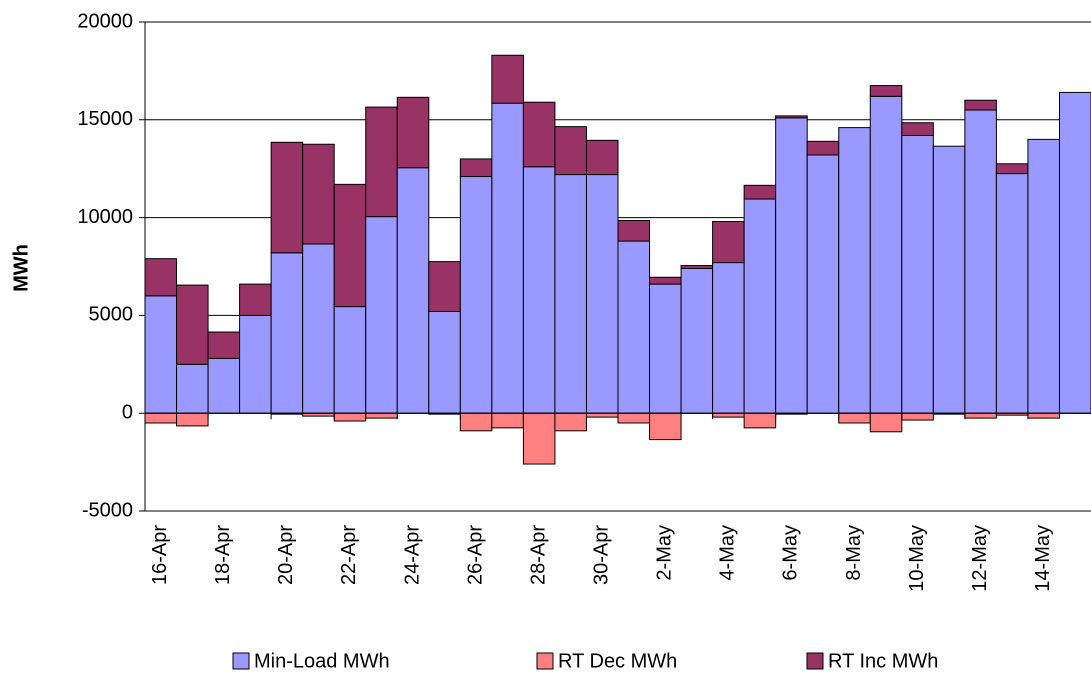 The width and height of the screenshot is (1091, 674). Describe the element at coordinates (917, 558) in the screenshot. I see `x-tick-label: 10-May` at that location.